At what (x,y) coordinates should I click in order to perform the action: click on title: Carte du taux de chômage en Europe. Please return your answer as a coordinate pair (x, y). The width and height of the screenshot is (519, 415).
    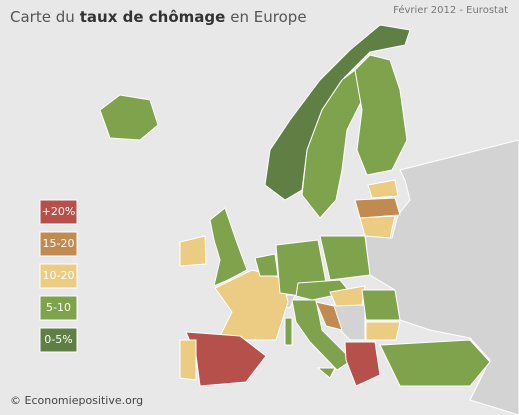
    Looking at the image, I should click on (158, 17).